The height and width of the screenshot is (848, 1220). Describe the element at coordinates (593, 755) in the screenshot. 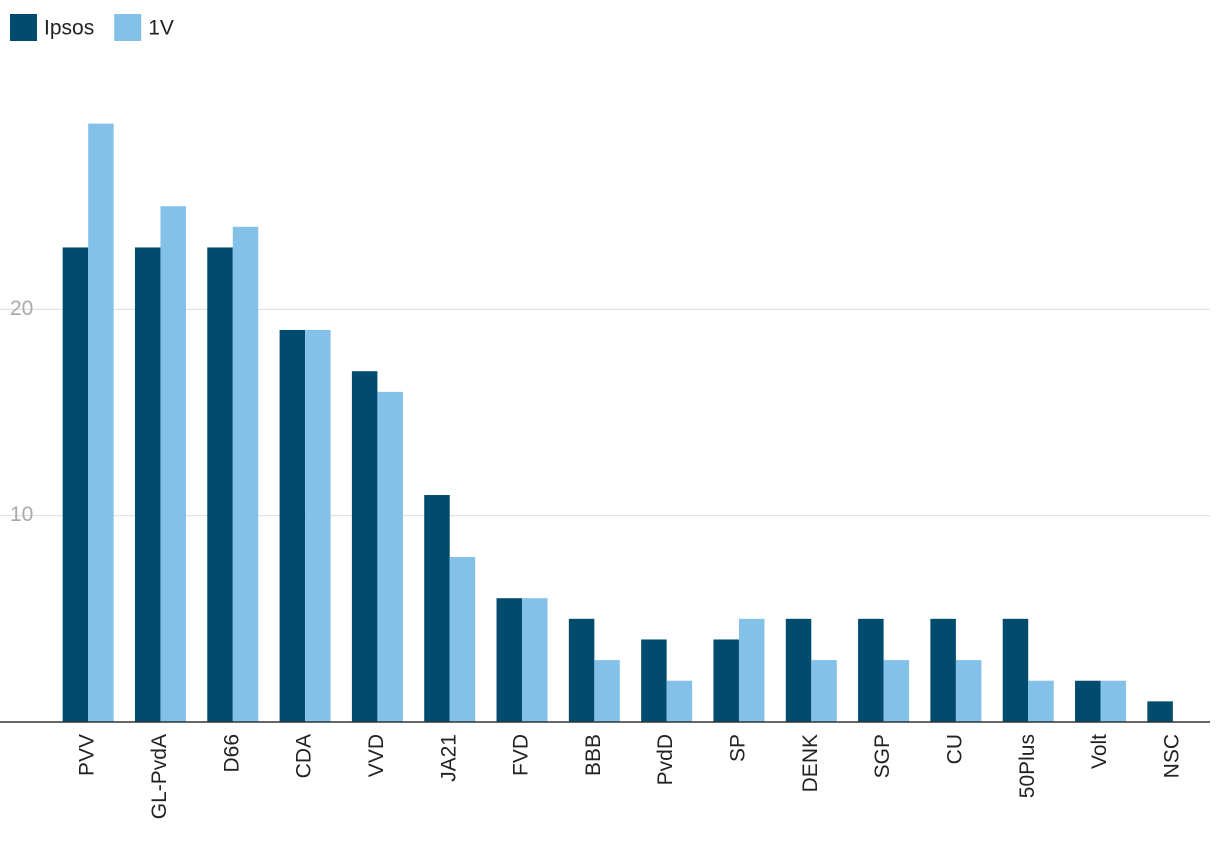

I see `x-tick-label: BBB` at that location.